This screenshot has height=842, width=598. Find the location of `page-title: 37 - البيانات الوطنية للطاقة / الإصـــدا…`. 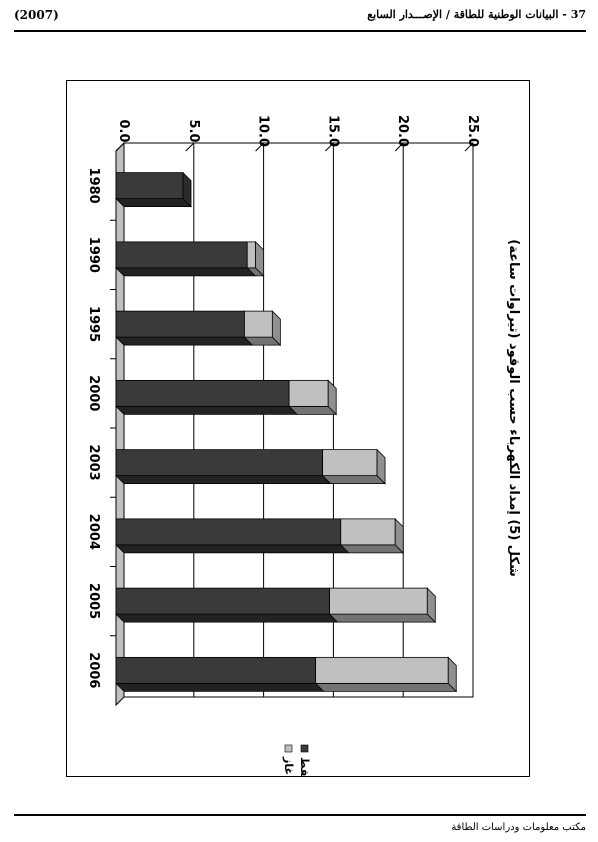

page-title: 37 - البيانات الوطنية للطاقة / الإصـــدا… is located at coordinates (476, 14).